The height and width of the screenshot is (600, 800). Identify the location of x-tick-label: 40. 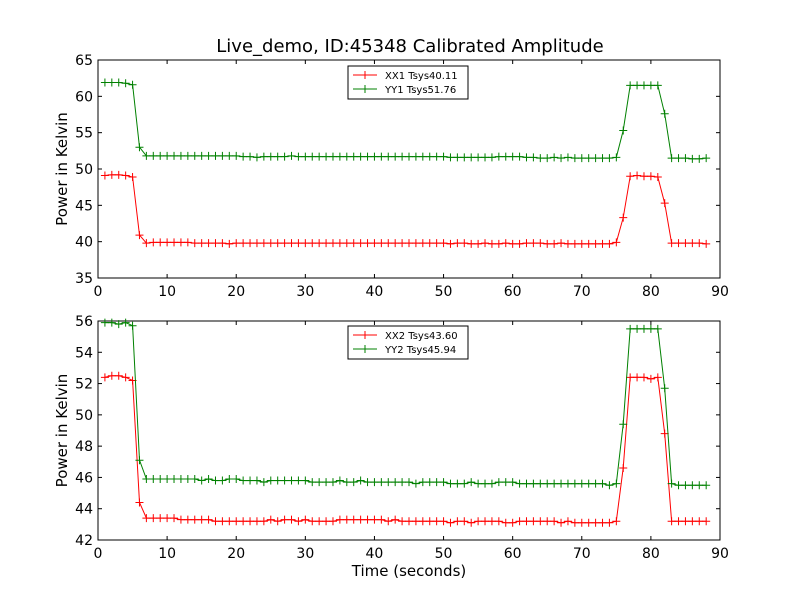
(375, 554).